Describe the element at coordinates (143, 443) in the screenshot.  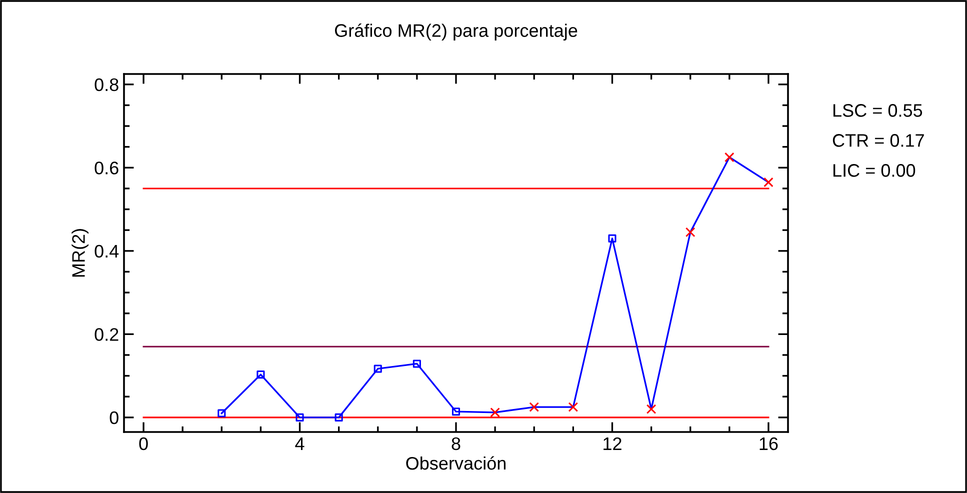
I see `x-tick-label: 0` at that location.